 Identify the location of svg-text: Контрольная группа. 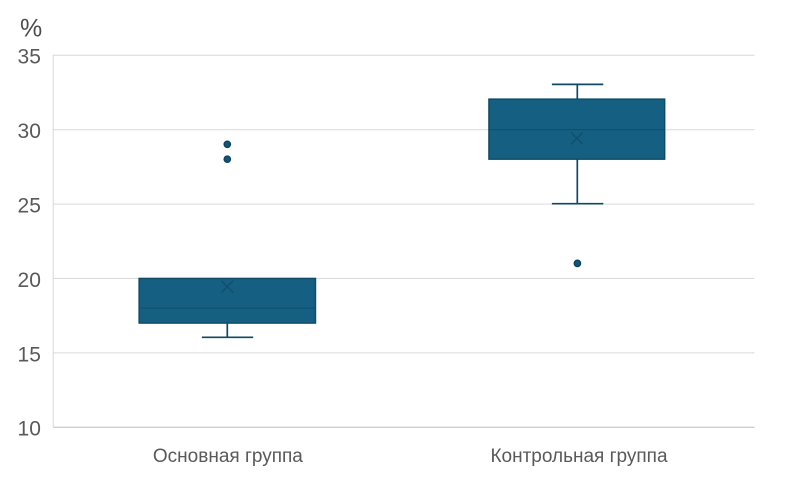
(579, 456).